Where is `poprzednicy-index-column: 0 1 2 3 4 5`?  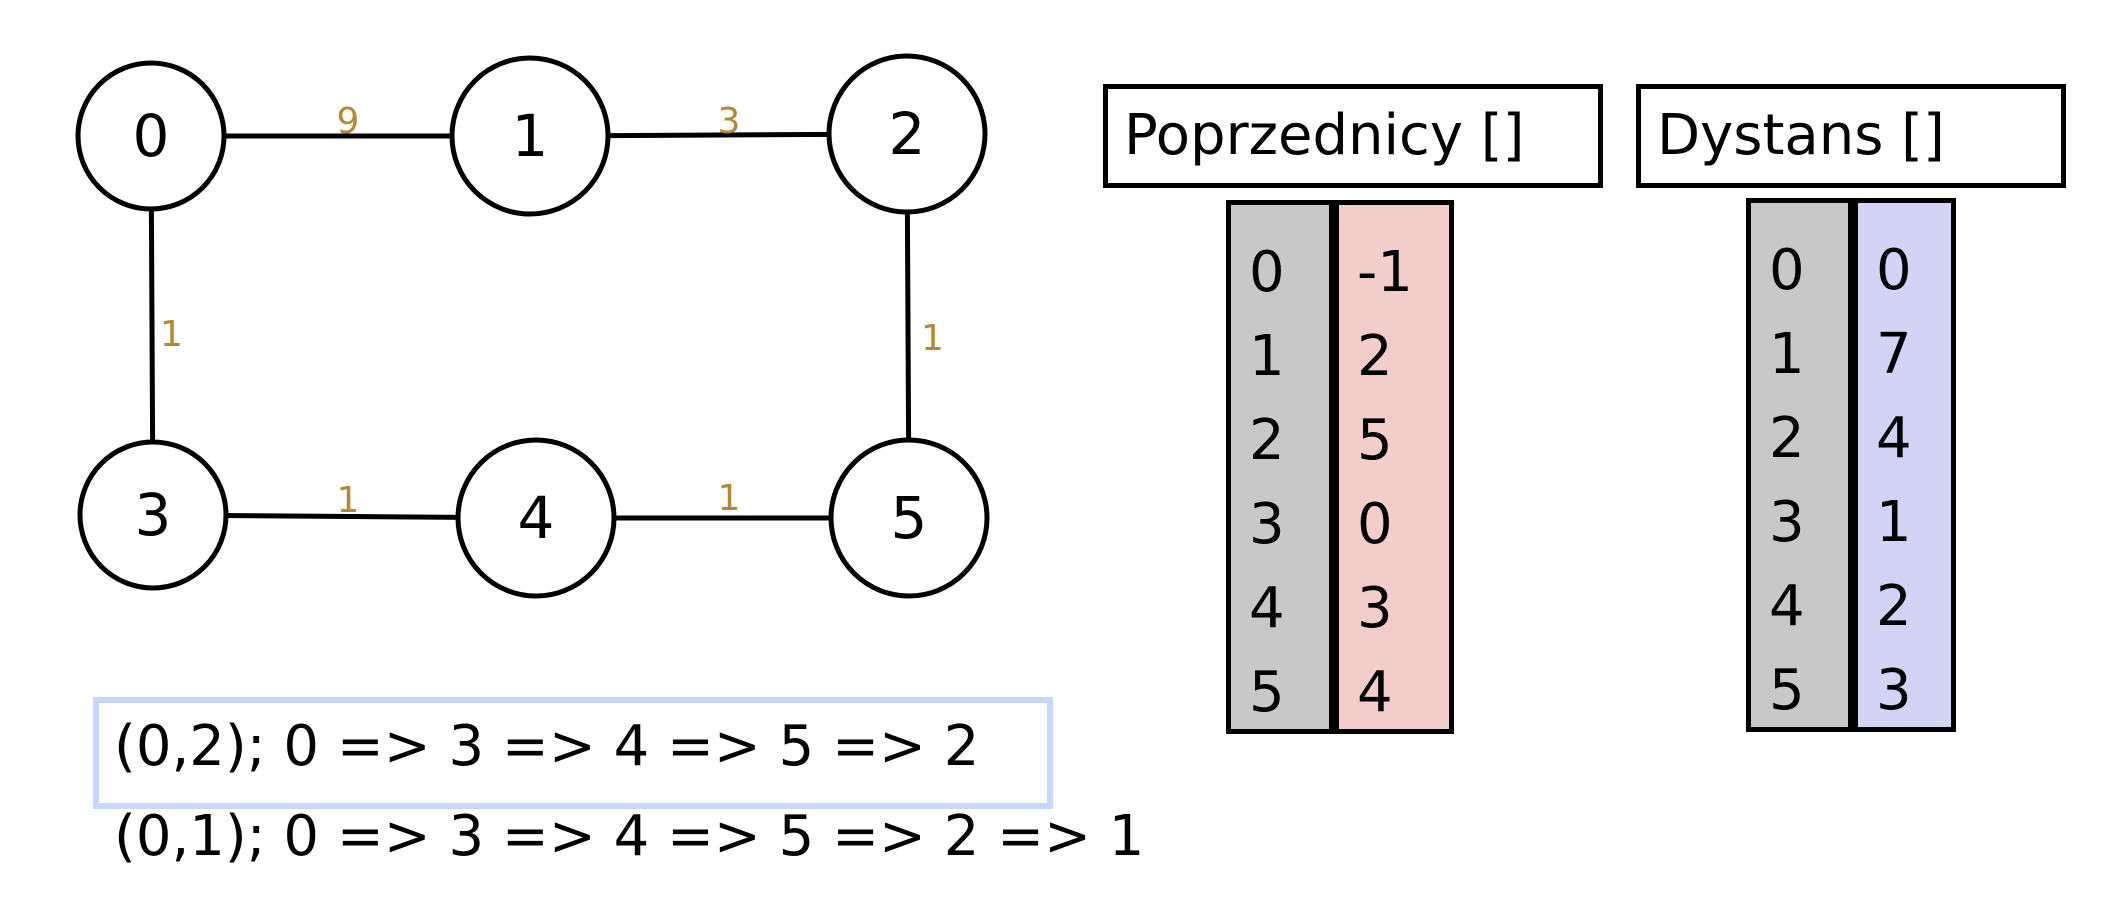 poprzednicy-index-column: 0 1 2 3 4 5 is located at coordinates (1285, 467).